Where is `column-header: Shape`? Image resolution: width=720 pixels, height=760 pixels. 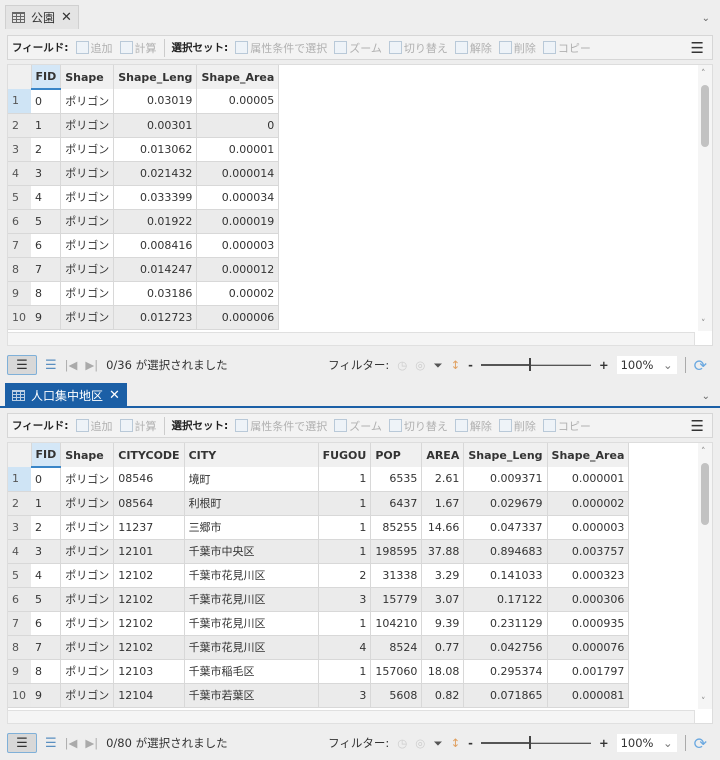 column-header: Shape is located at coordinates (87, 455).